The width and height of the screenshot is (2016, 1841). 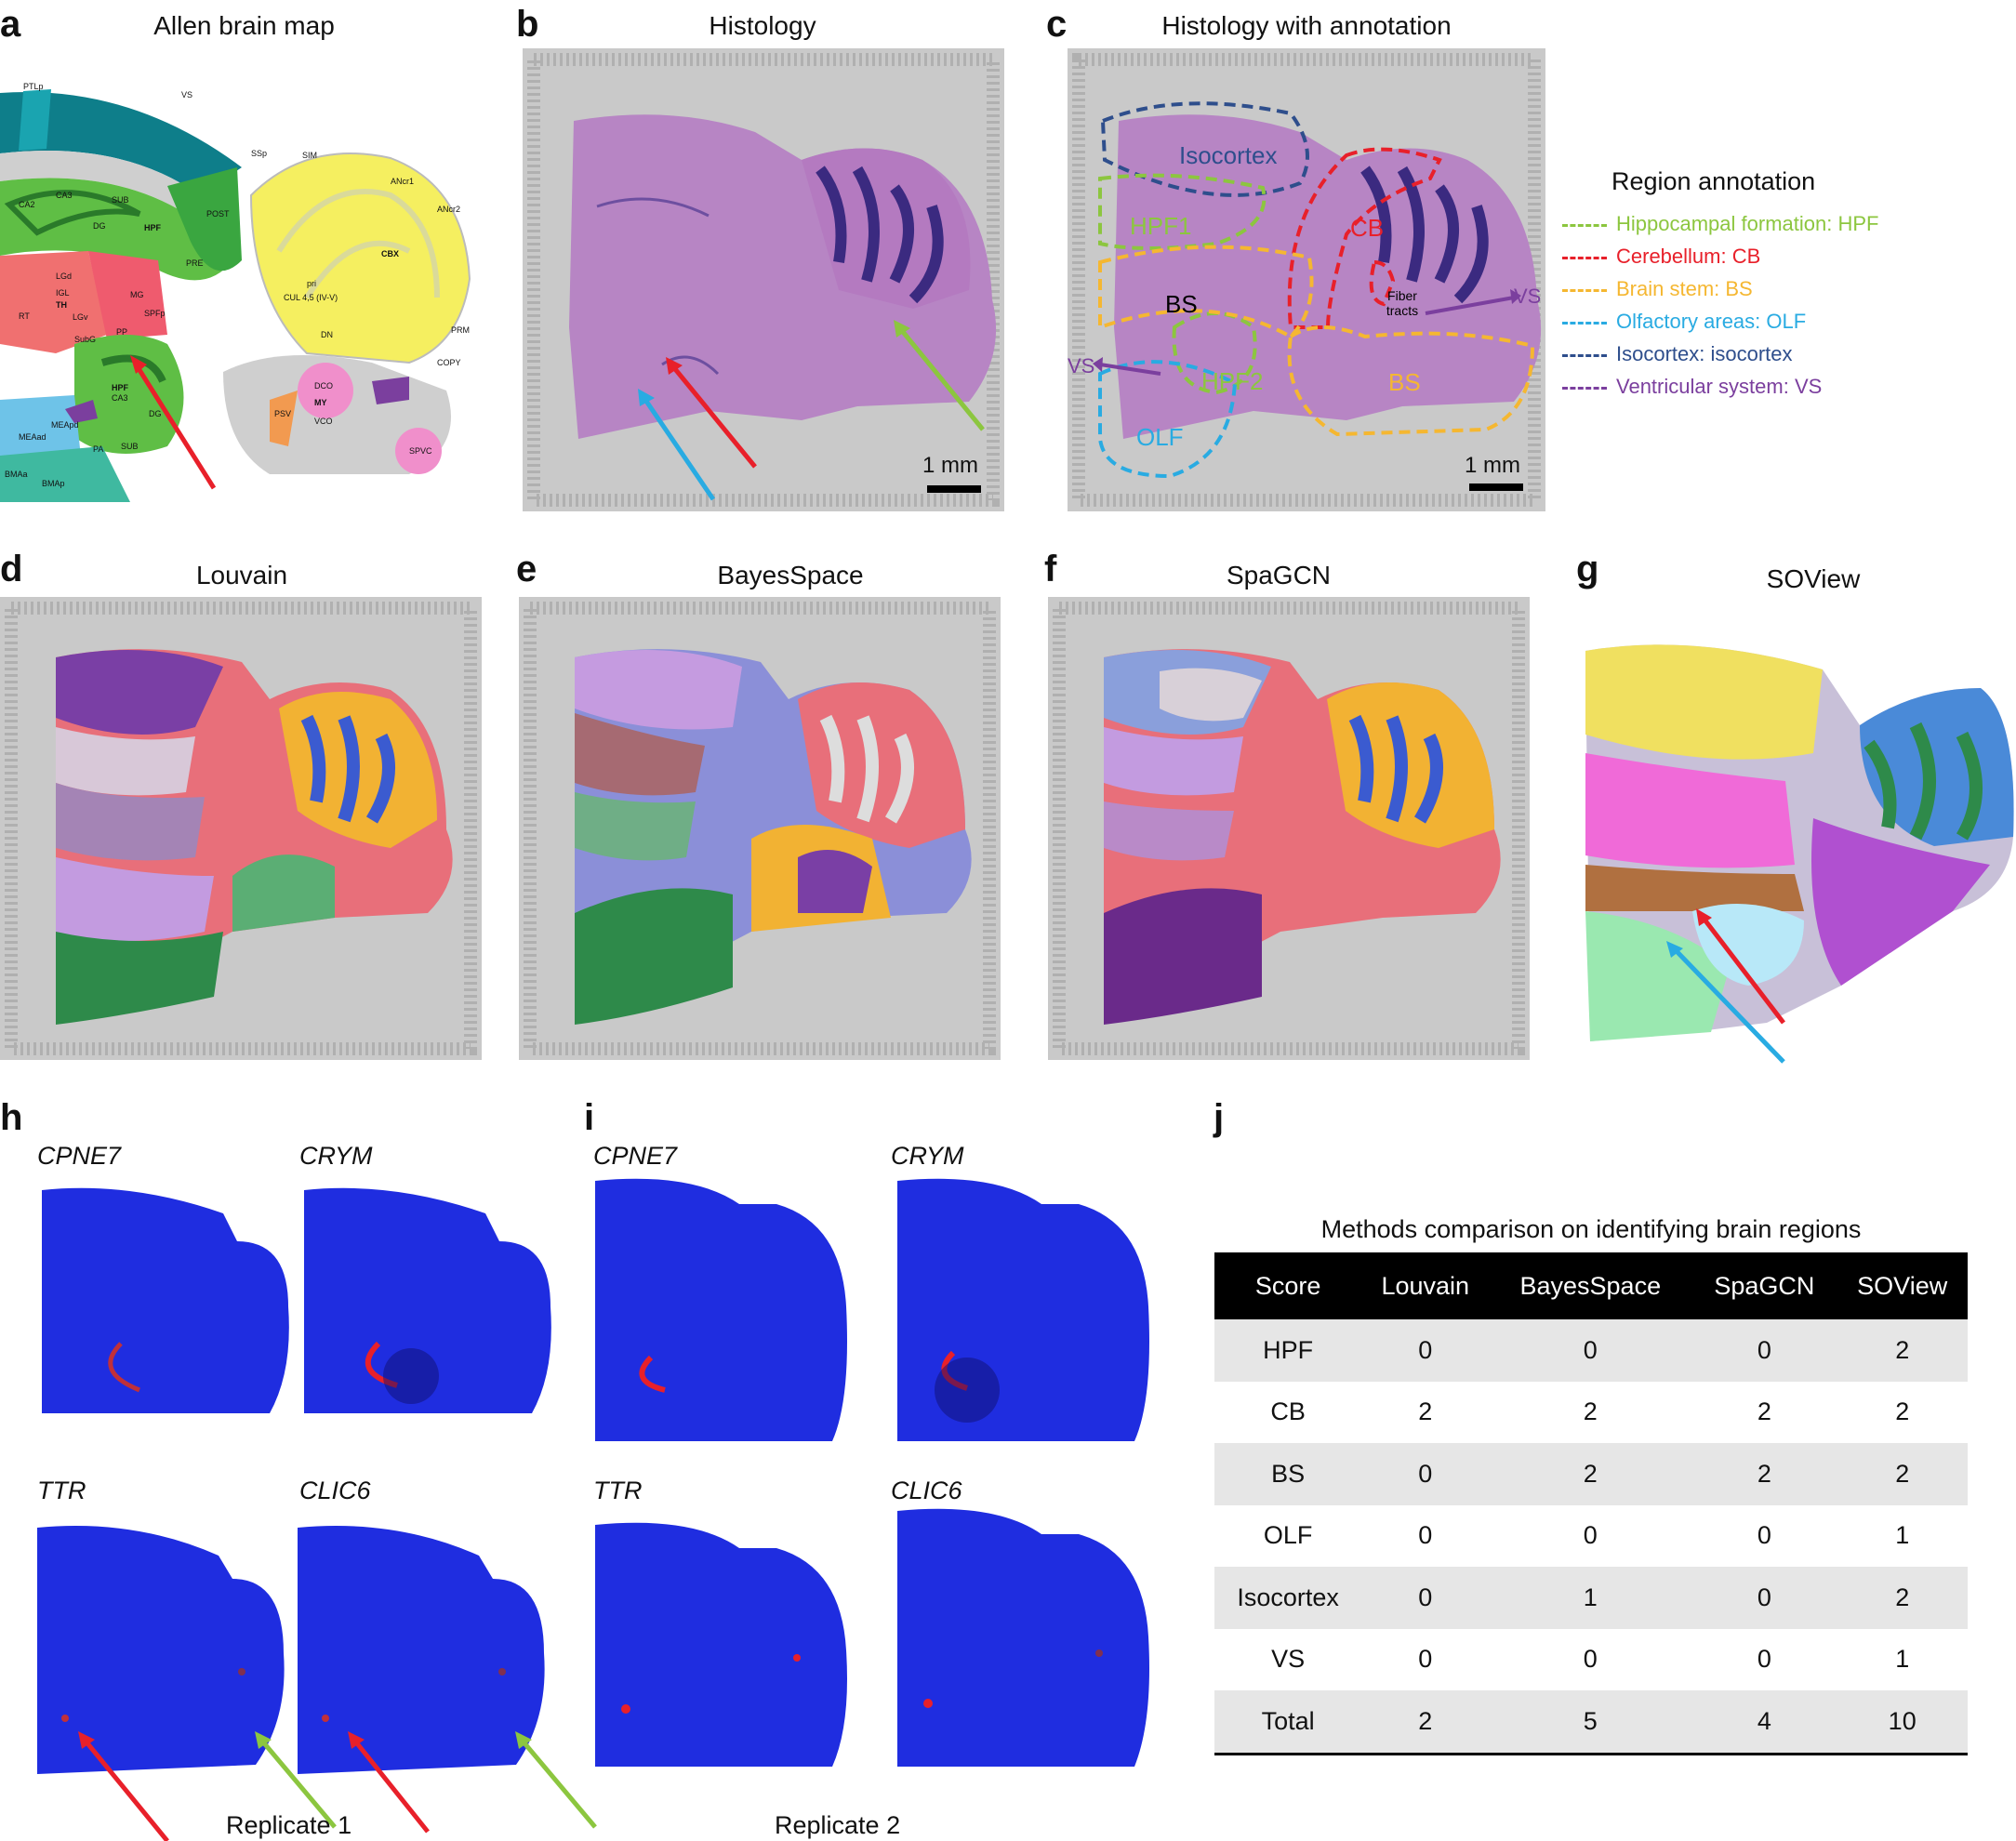 I want to click on atlas-label: PRM, so click(x=460, y=330).